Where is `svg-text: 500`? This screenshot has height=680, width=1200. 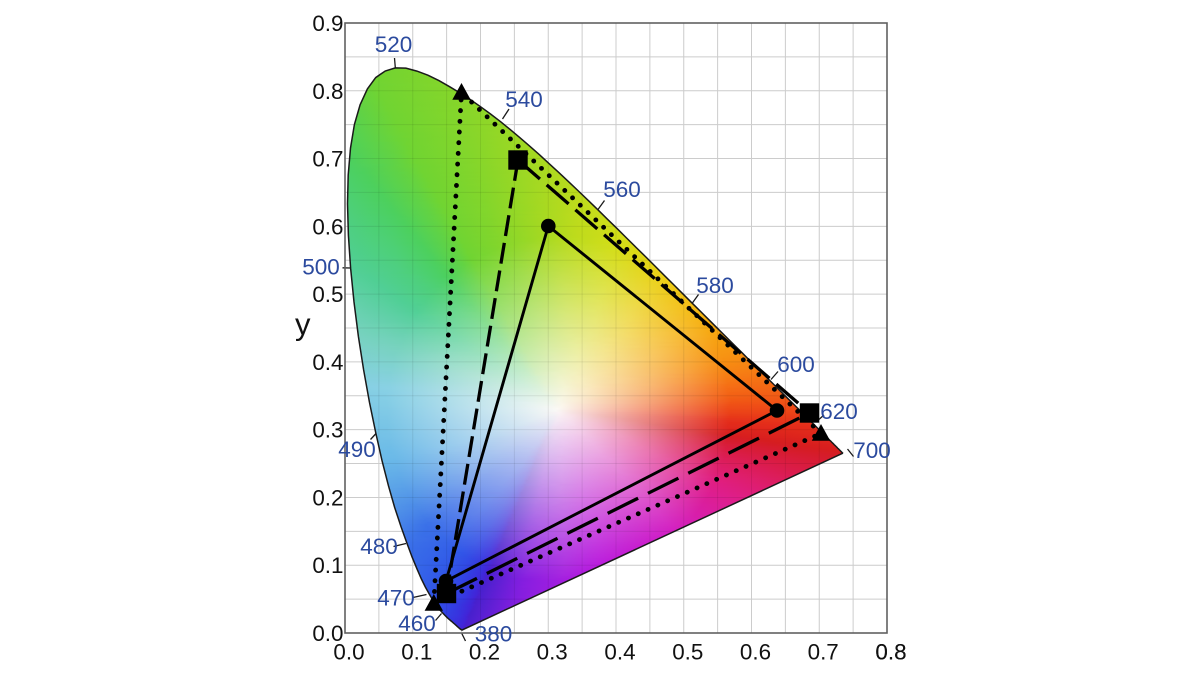 svg-text: 500 is located at coordinates (321, 267).